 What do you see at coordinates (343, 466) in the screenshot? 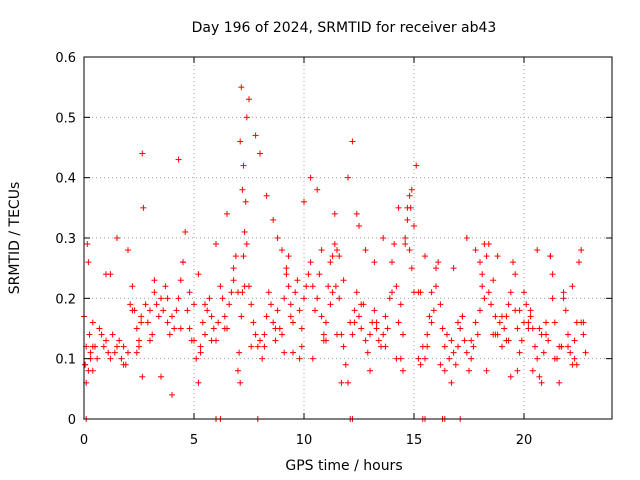
I see `x-axis-title: GPS time / hours` at bounding box center [343, 466].